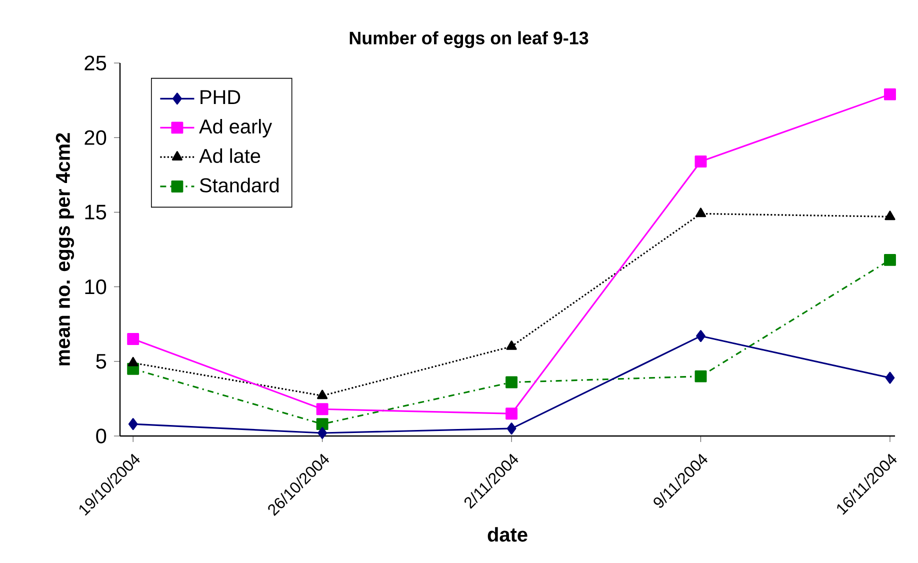 This screenshot has width=918, height=563. I want to click on y-tick-label: 0, so click(101, 436).